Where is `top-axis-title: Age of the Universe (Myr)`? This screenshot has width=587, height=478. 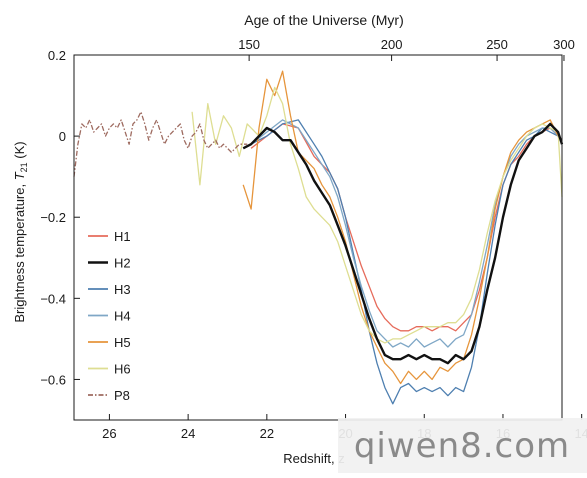 top-axis-title: Age of the Universe (Myr) is located at coordinates (324, 20).